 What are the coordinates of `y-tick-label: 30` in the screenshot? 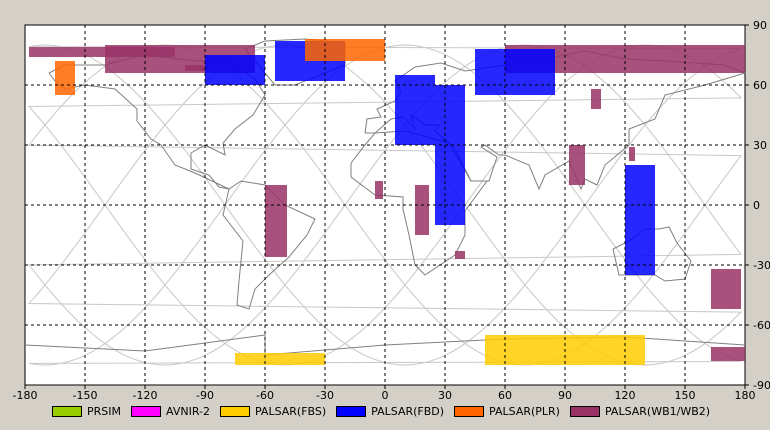 It's located at (760, 145).